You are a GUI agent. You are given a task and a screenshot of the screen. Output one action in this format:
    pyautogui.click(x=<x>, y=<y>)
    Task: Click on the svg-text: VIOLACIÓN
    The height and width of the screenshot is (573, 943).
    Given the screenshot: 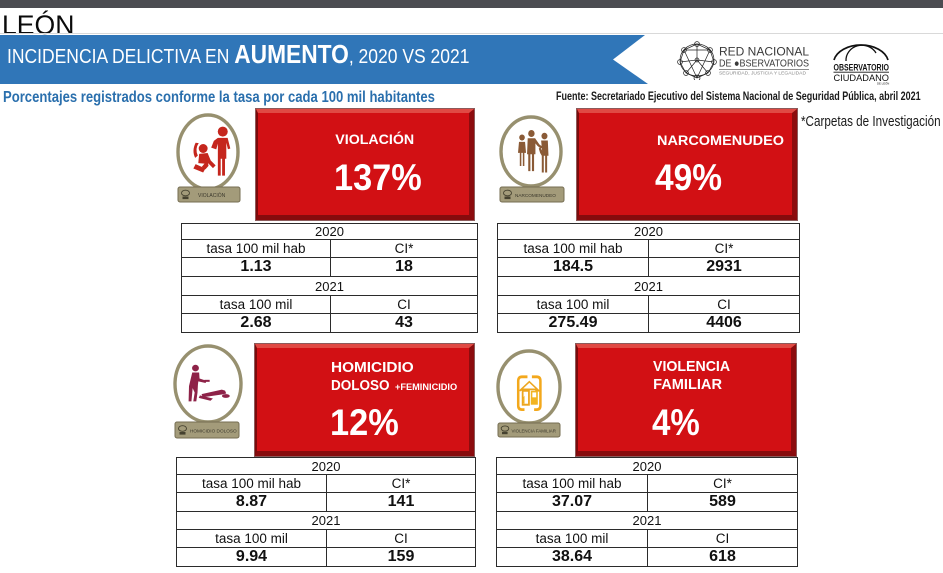 What is the action you would take?
    pyautogui.click(x=212, y=195)
    